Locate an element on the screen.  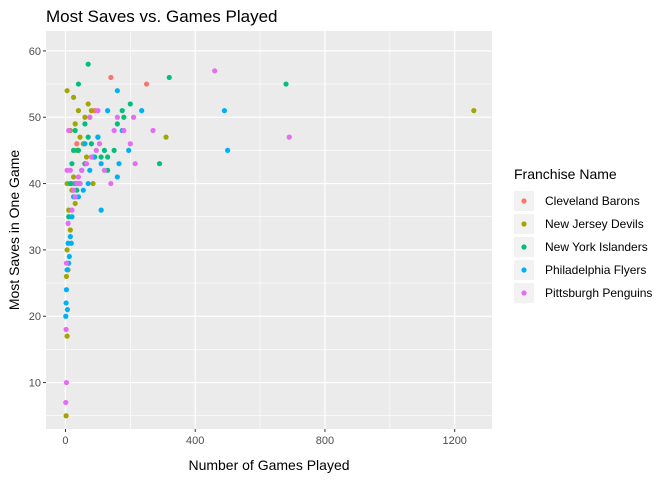
y-tick-label: 50 is located at coordinates (35, 118).